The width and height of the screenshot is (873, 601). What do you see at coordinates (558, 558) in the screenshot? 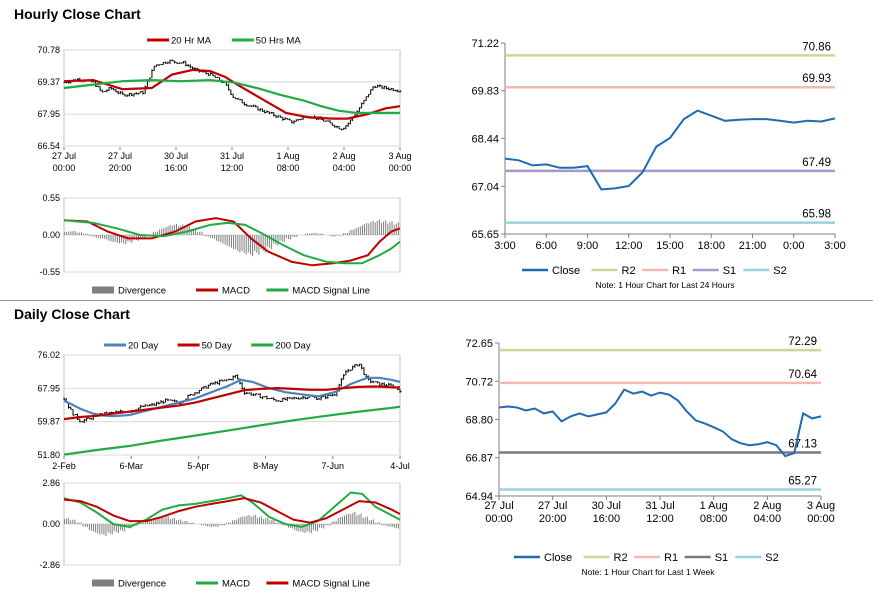
I see `daily-levels-legend-label: Close` at bounding box center [558, 558].